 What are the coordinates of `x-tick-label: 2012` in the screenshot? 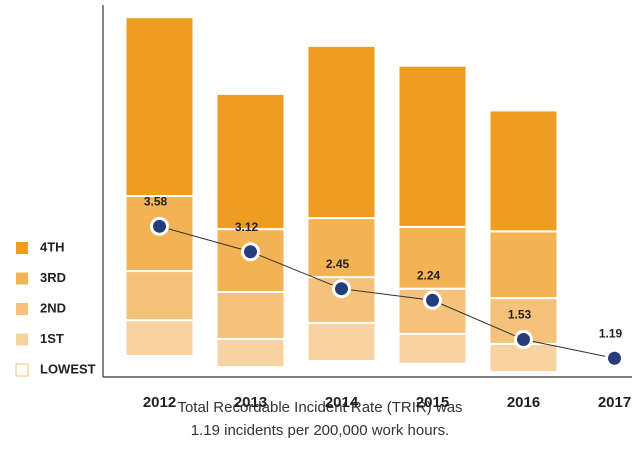 It's located at (159, 402).